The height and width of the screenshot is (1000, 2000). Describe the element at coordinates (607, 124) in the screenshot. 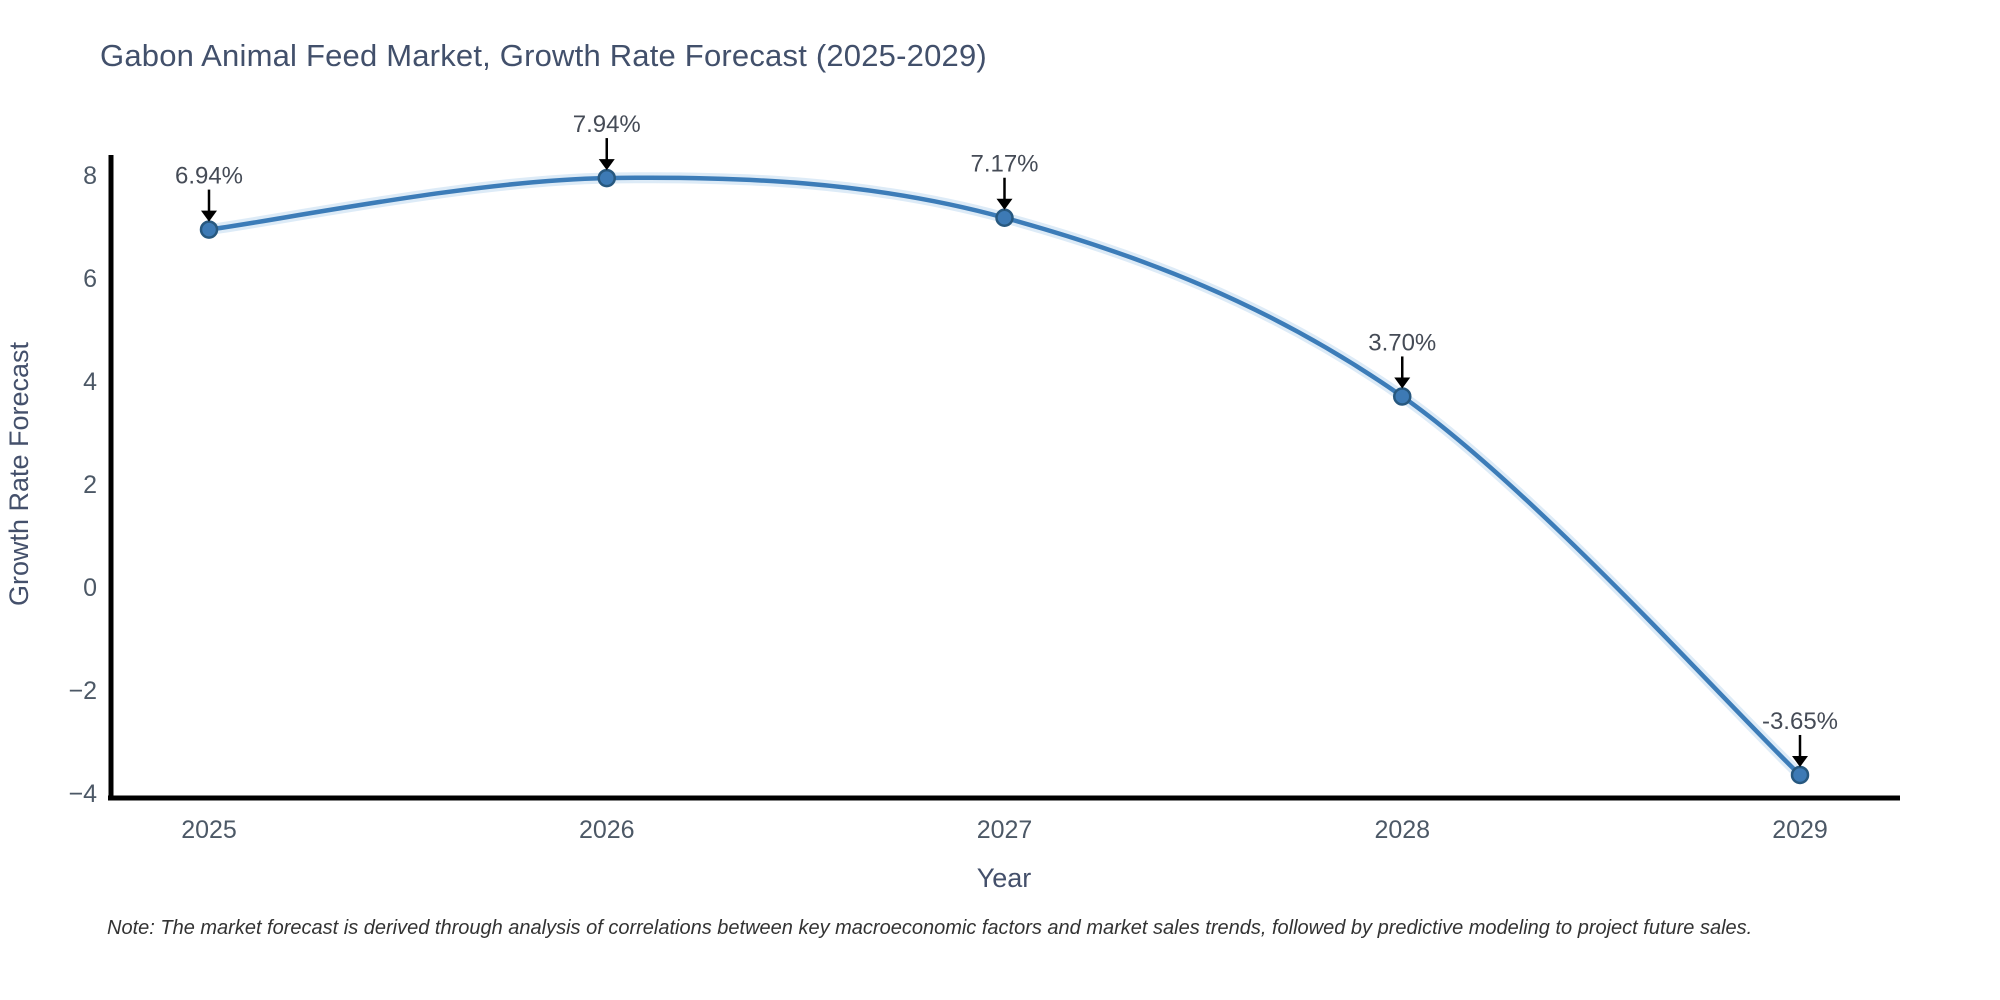

I see `data-point-label: 7.94%` at that location.